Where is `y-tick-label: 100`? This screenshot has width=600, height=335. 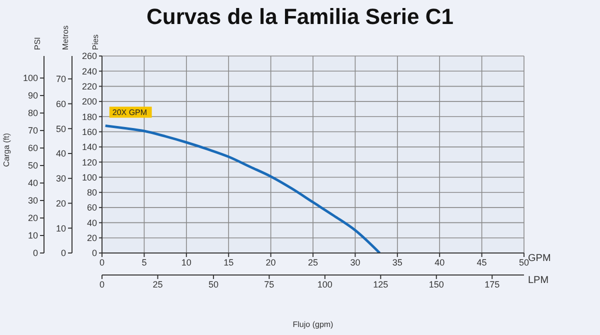
y-tick-label: 100 is located at coordinates (89, 177).